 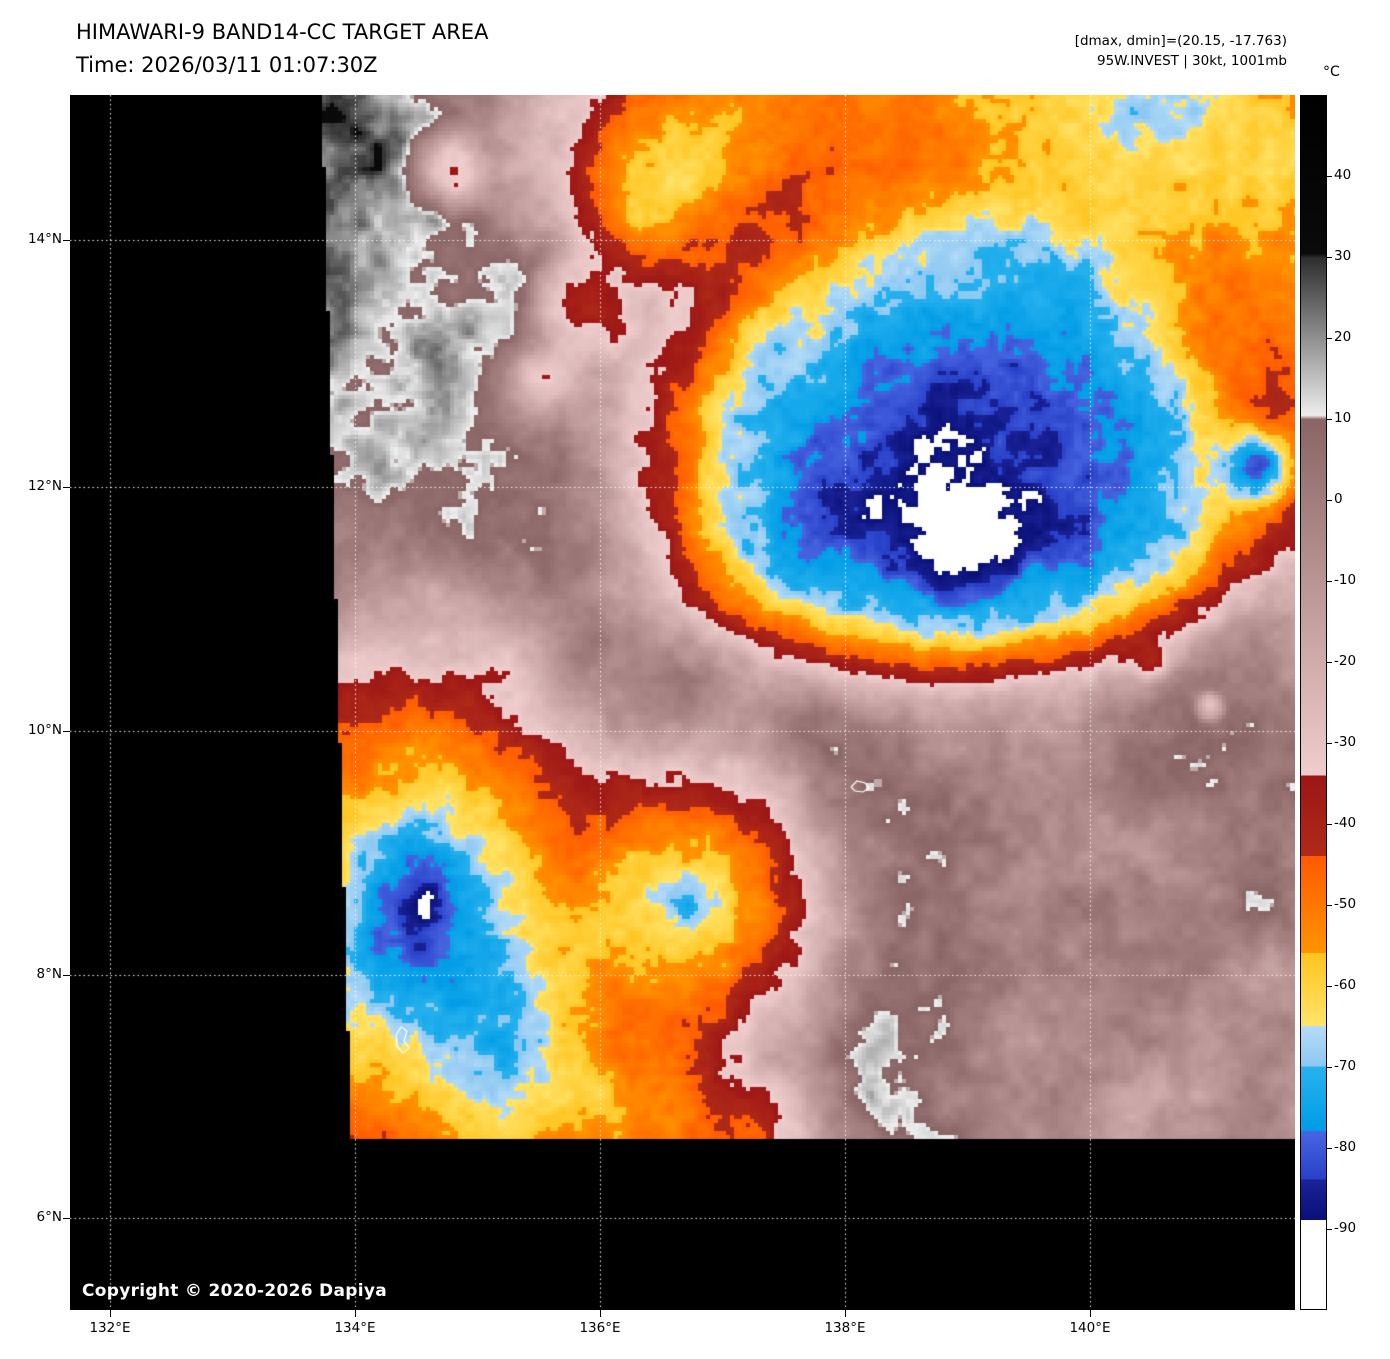 I want to click on page-title: HIMAWARI-9 BAND14-CC TARGET AREA, so click(x=282, y=32).